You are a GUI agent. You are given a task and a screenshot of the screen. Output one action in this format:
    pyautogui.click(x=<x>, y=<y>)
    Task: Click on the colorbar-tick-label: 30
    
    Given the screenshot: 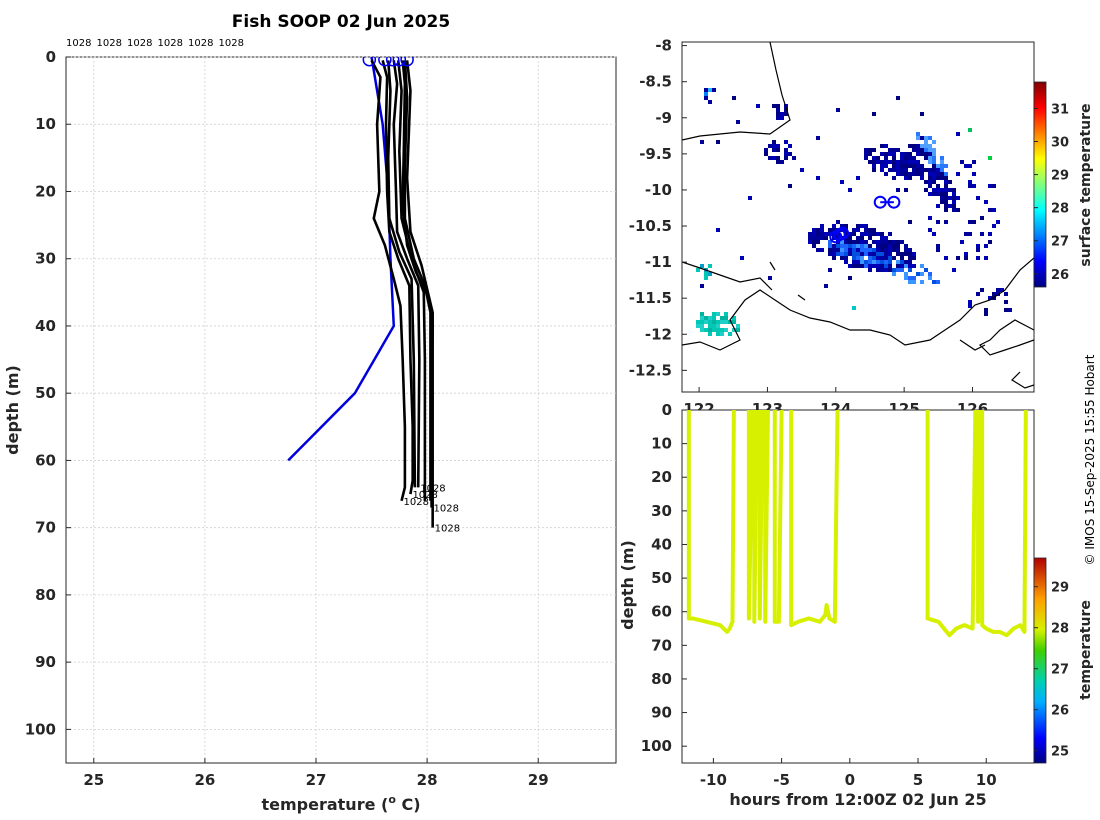 What is the action you would take?
    pyautogui.click(x=1060, y=143)
    